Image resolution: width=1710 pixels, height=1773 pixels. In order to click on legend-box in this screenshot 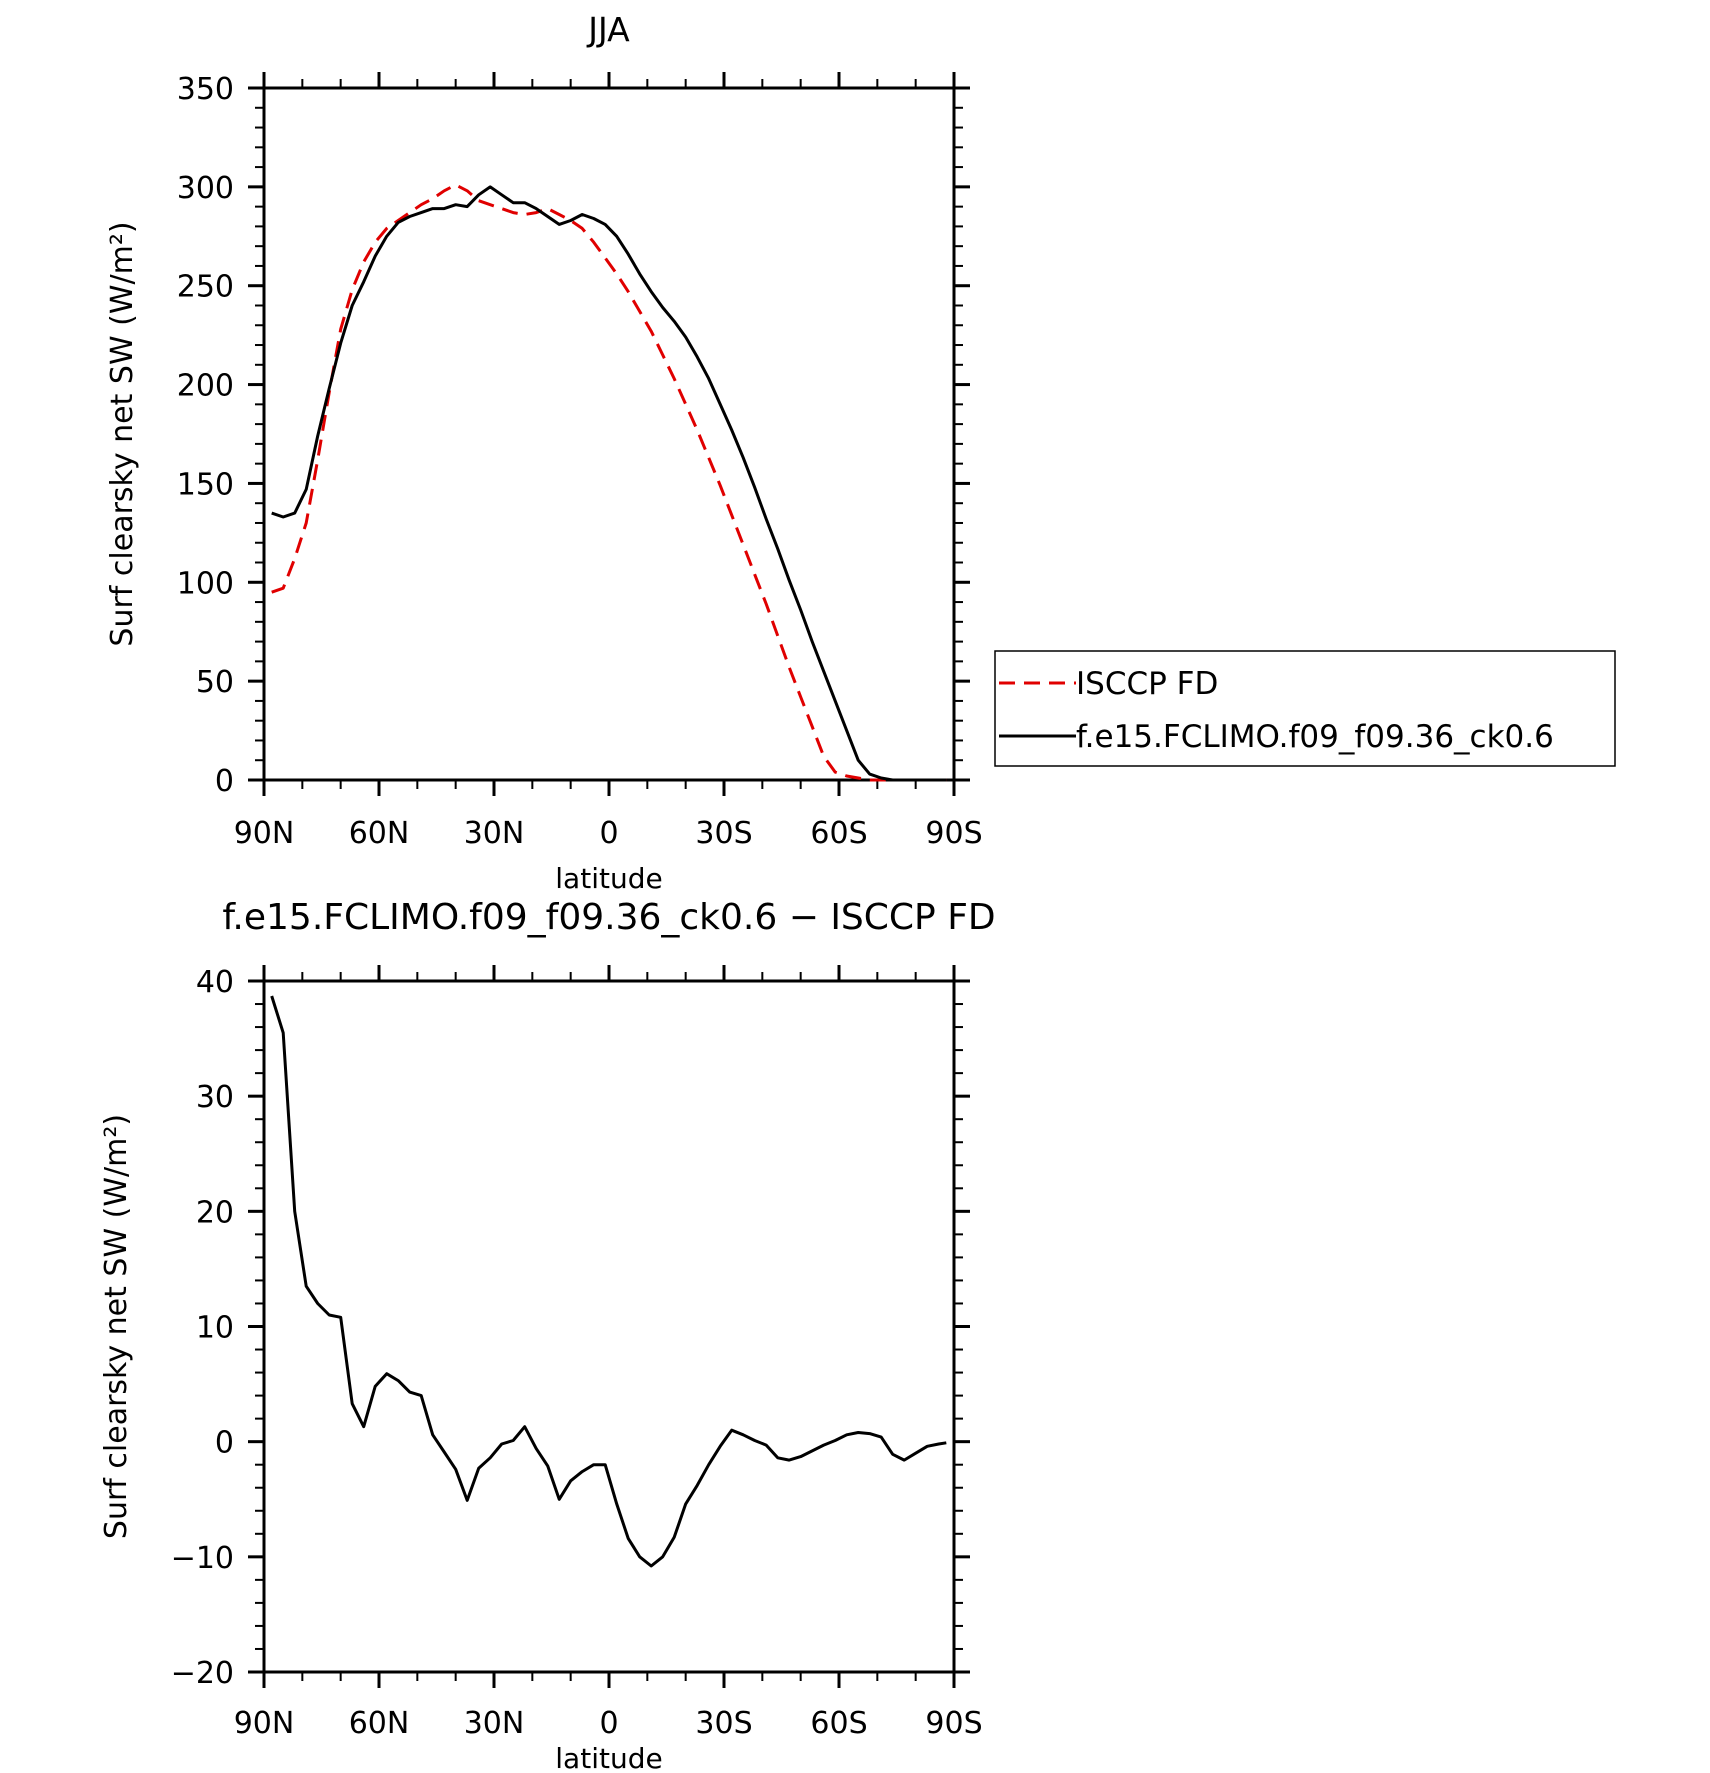, I will do `click(1305, 708)`.